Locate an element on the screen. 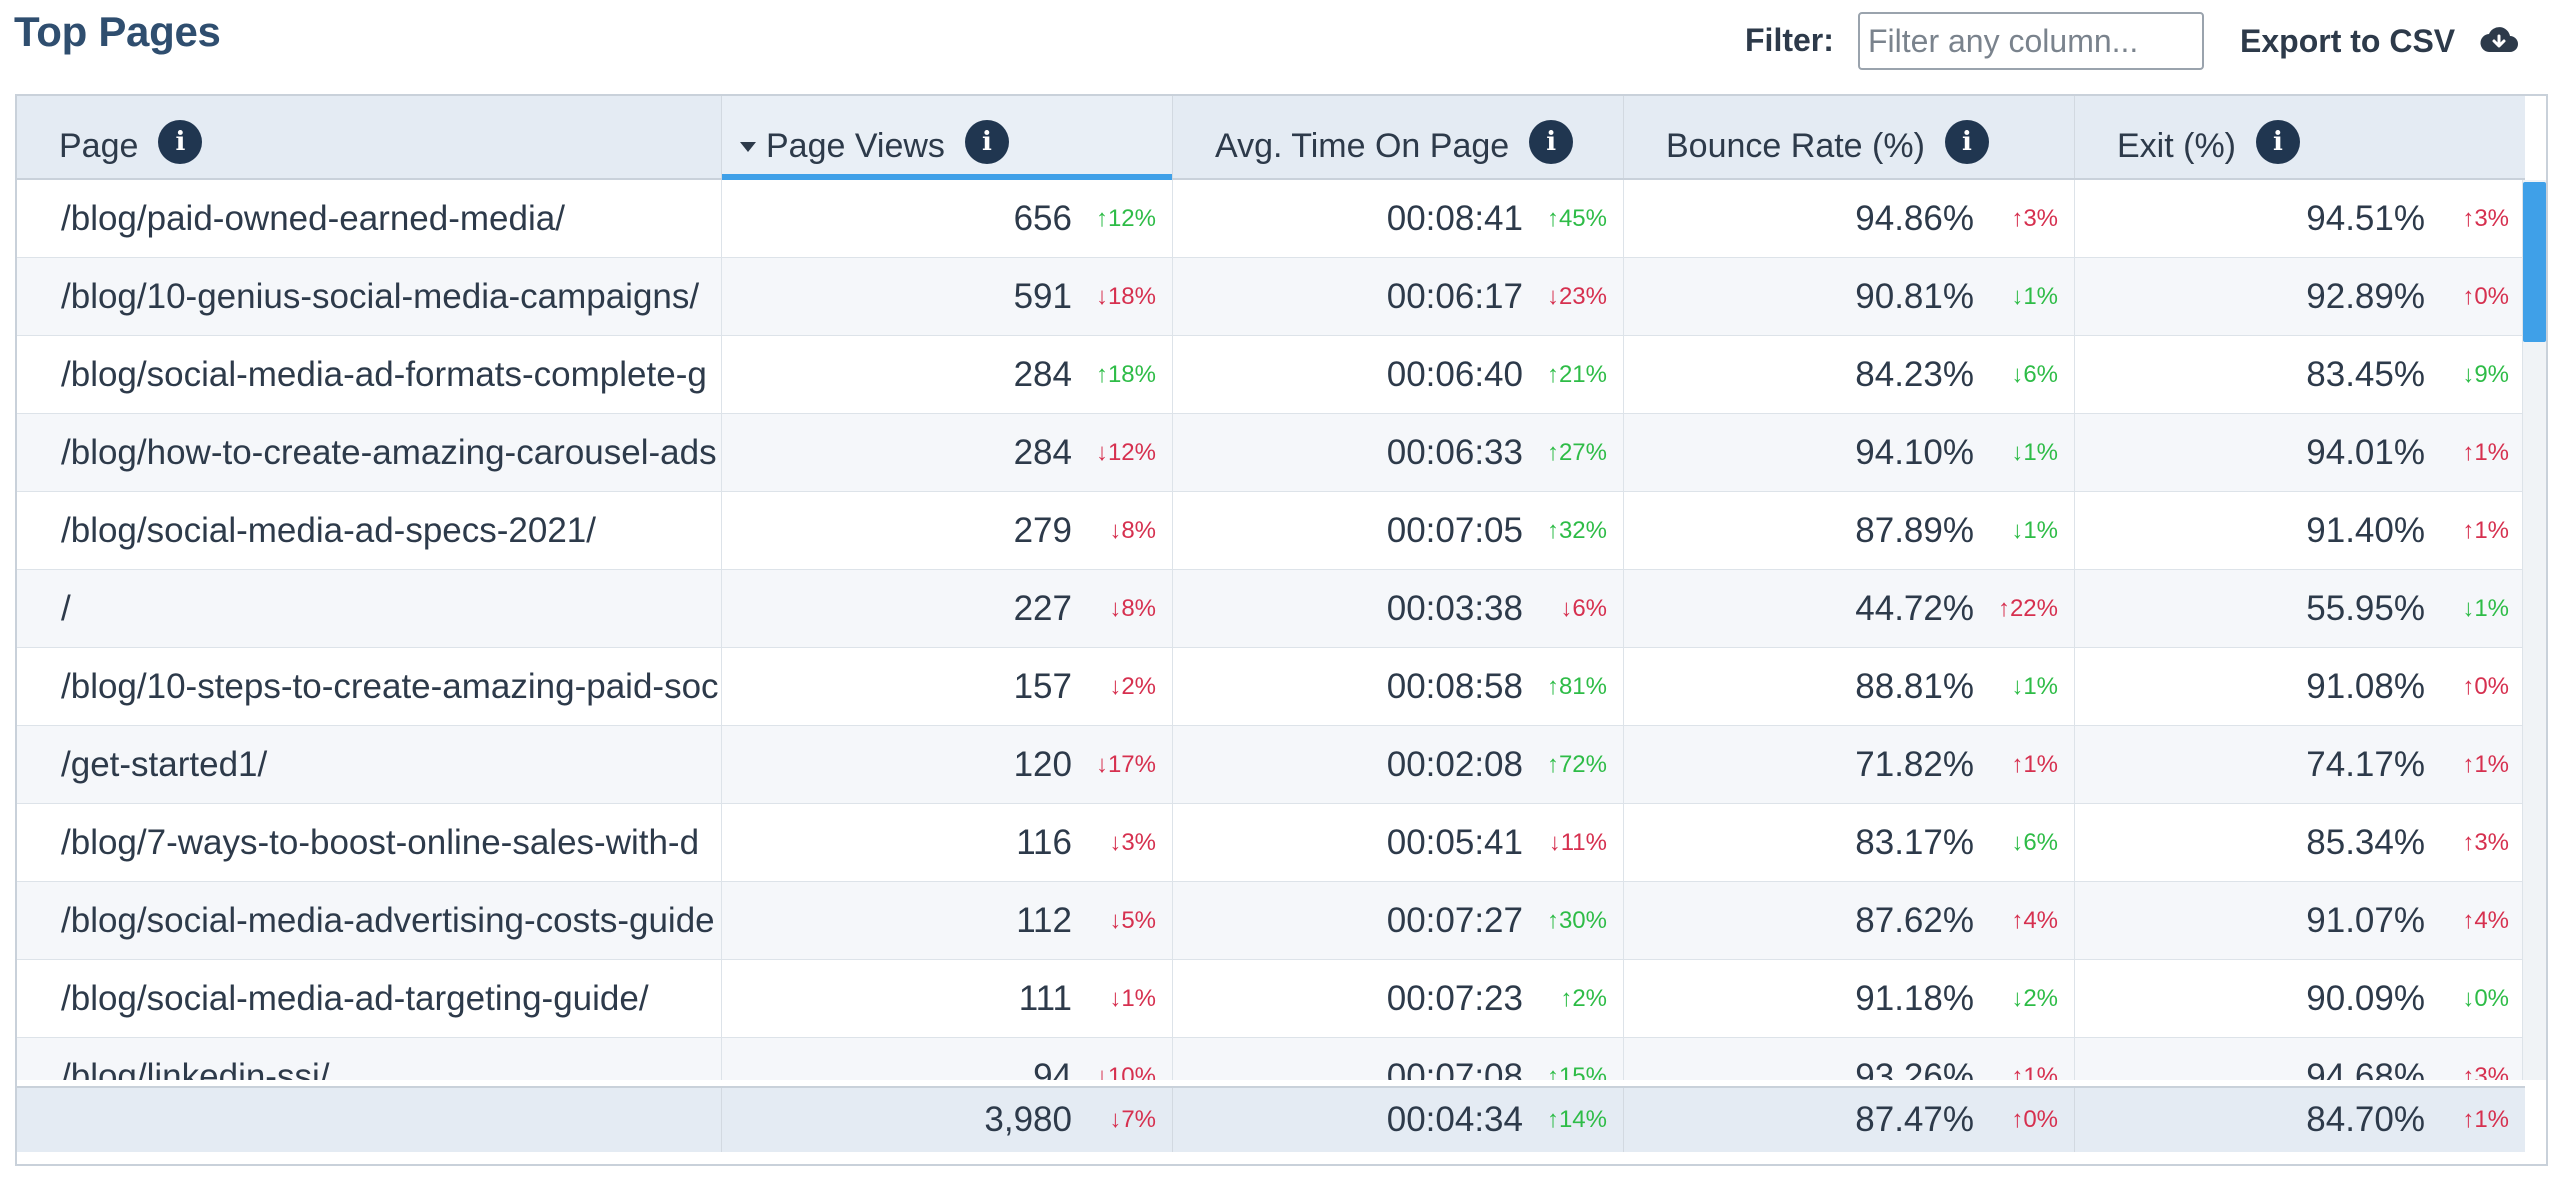 Image resolution: width=2560 pixels, height=1179 pixels. page-cell: /blog/linkedin-ssi/ is located at coordinates (369, 1059).